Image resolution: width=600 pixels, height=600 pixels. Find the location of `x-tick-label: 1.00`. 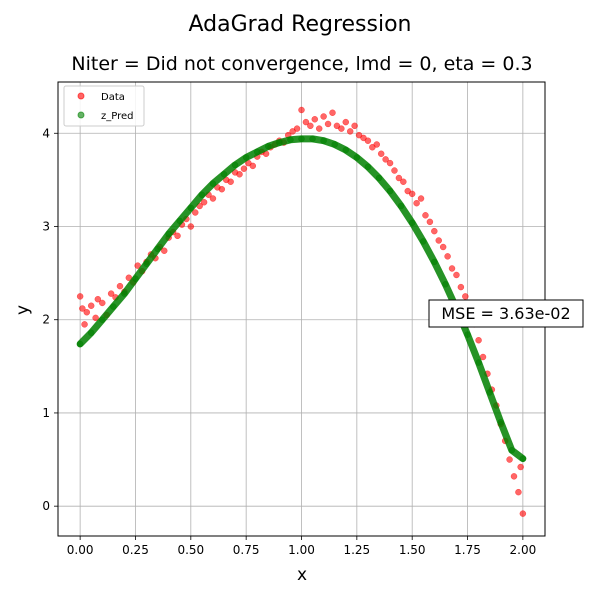

x-tick-label: 1.00 is located at coordinates (301, 550).